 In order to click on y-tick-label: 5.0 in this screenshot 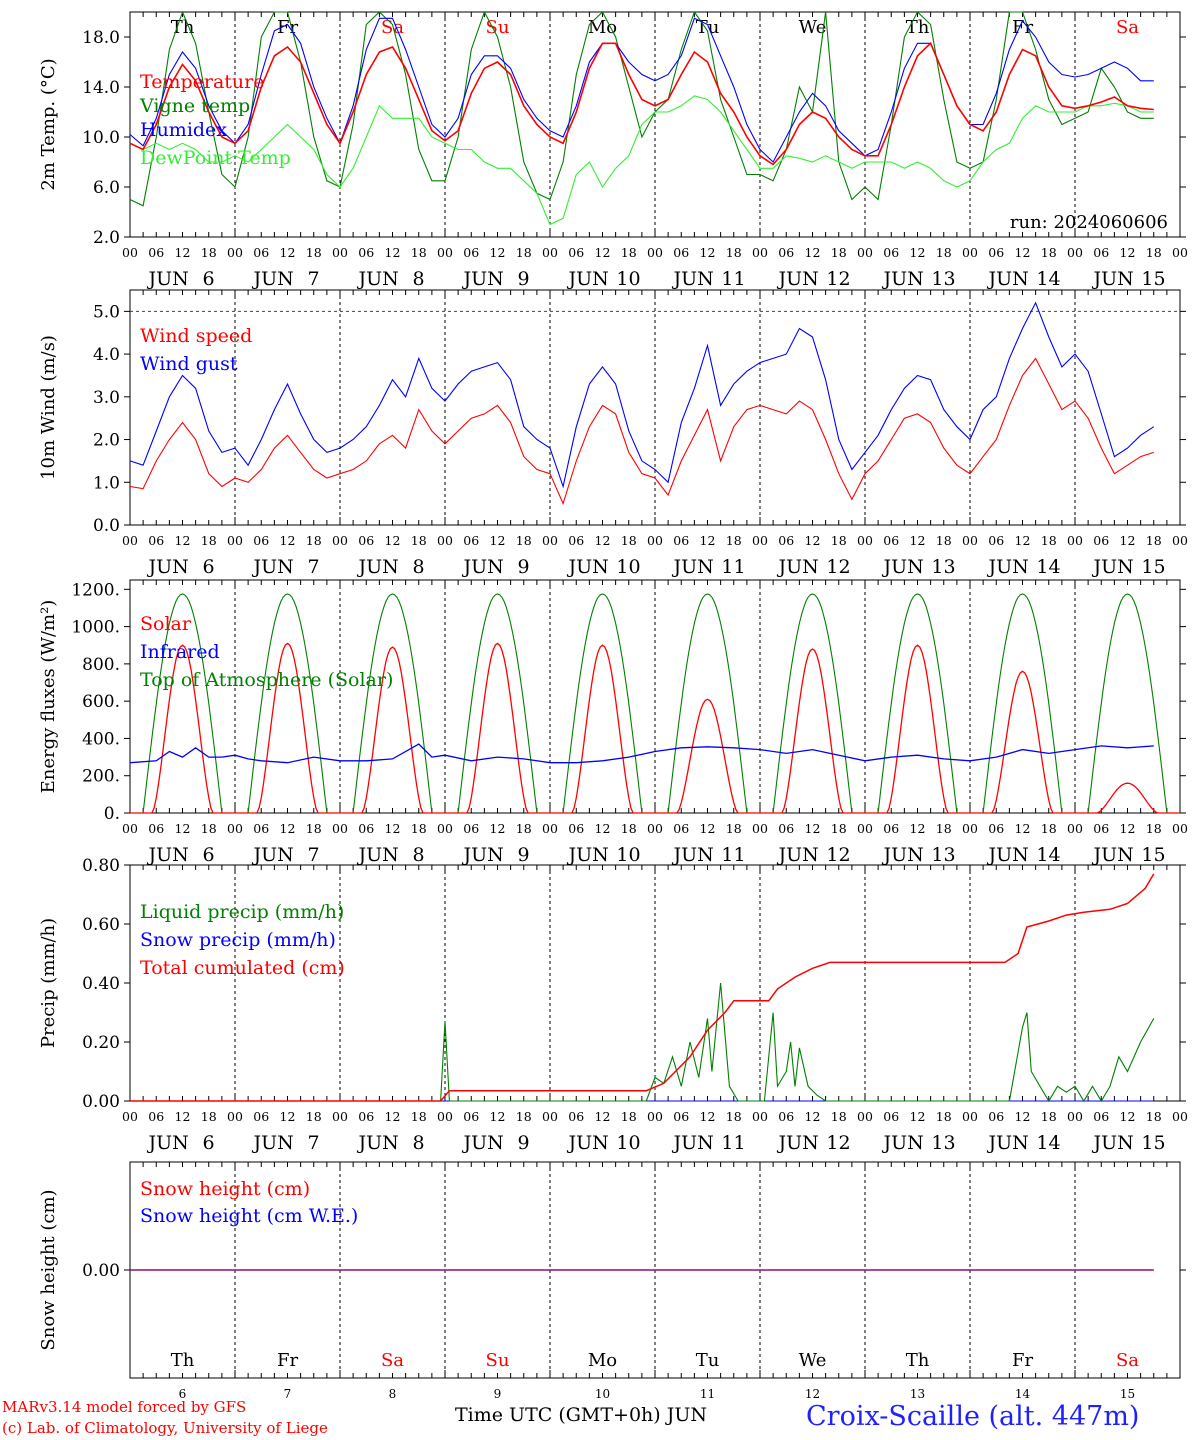, I will do `click(106, 312)`.